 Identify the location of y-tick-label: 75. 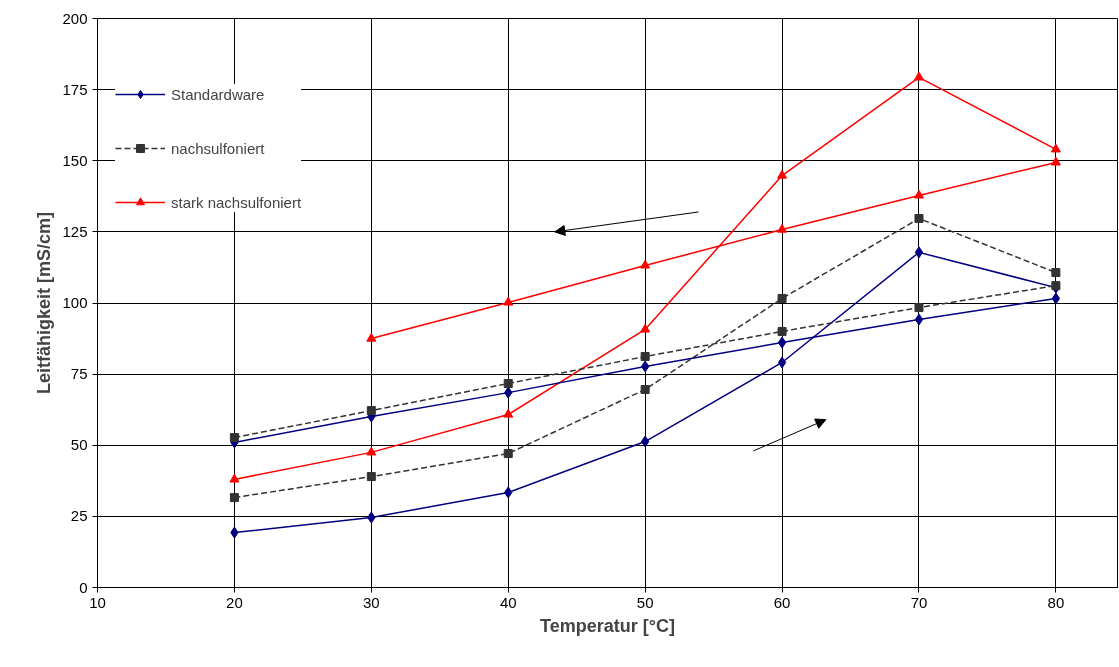
(79, 374).